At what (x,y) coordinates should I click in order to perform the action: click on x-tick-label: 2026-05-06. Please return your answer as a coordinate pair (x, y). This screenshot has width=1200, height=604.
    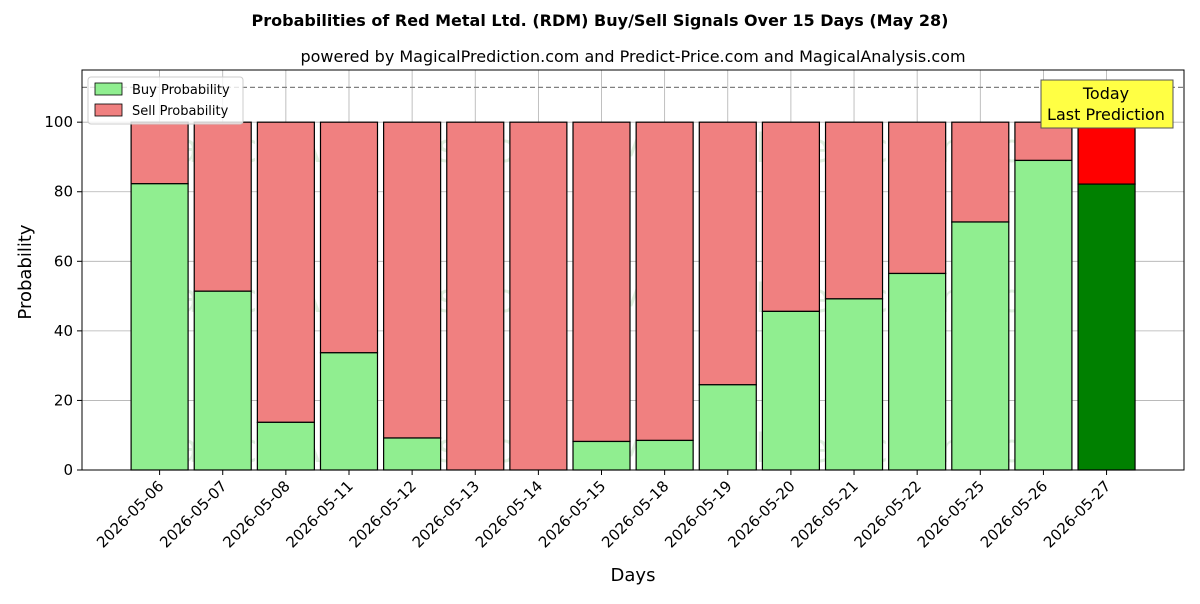
    Looking at the image, I should click on (130, 514).